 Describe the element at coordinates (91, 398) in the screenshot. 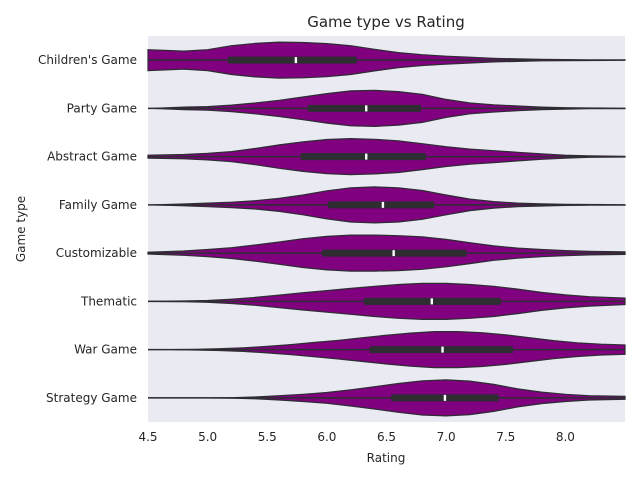

I see `y-tick-label: Strategy Game` at that location.